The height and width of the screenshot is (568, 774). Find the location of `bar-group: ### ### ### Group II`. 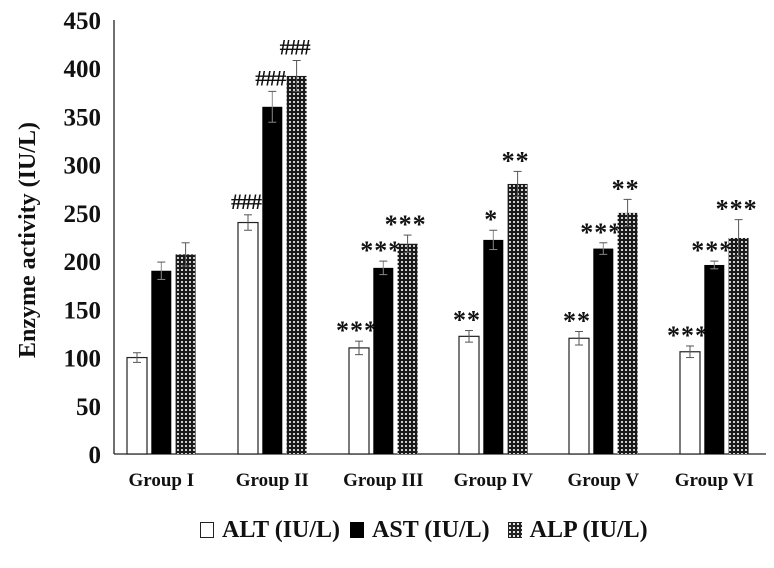

bar-group: ### ### ### Group II is located at coordinates (271, 263).